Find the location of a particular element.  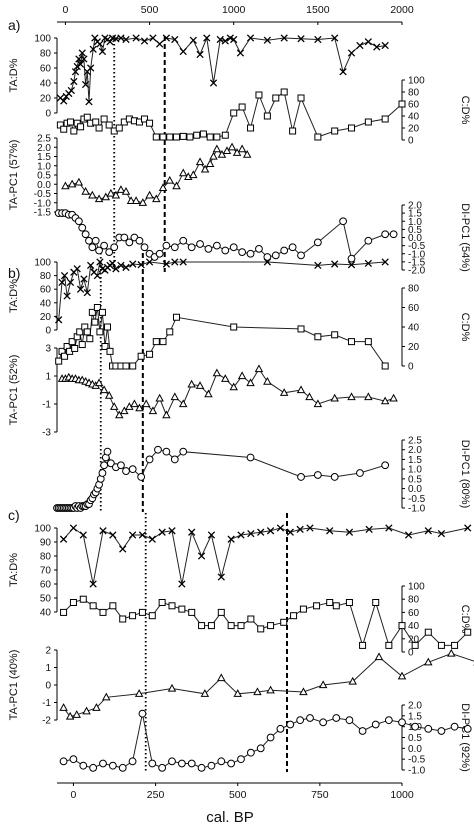

y-axis-title: TA-PC1 (40%) is located at coordinates (14, 685).